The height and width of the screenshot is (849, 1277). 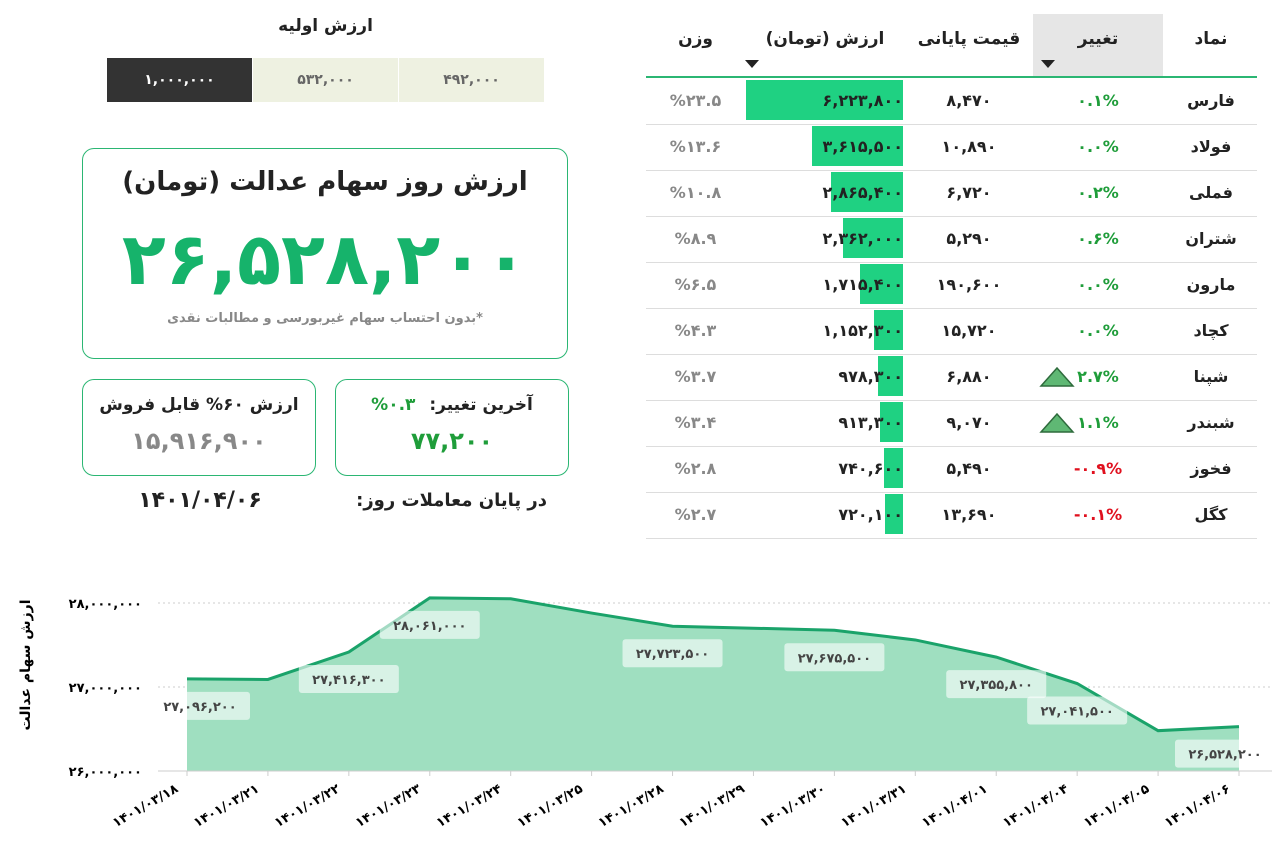 I want to click on x-tick-label: ۱۴۰۱/۰۳/۲۸, so click(x=631, y=806).